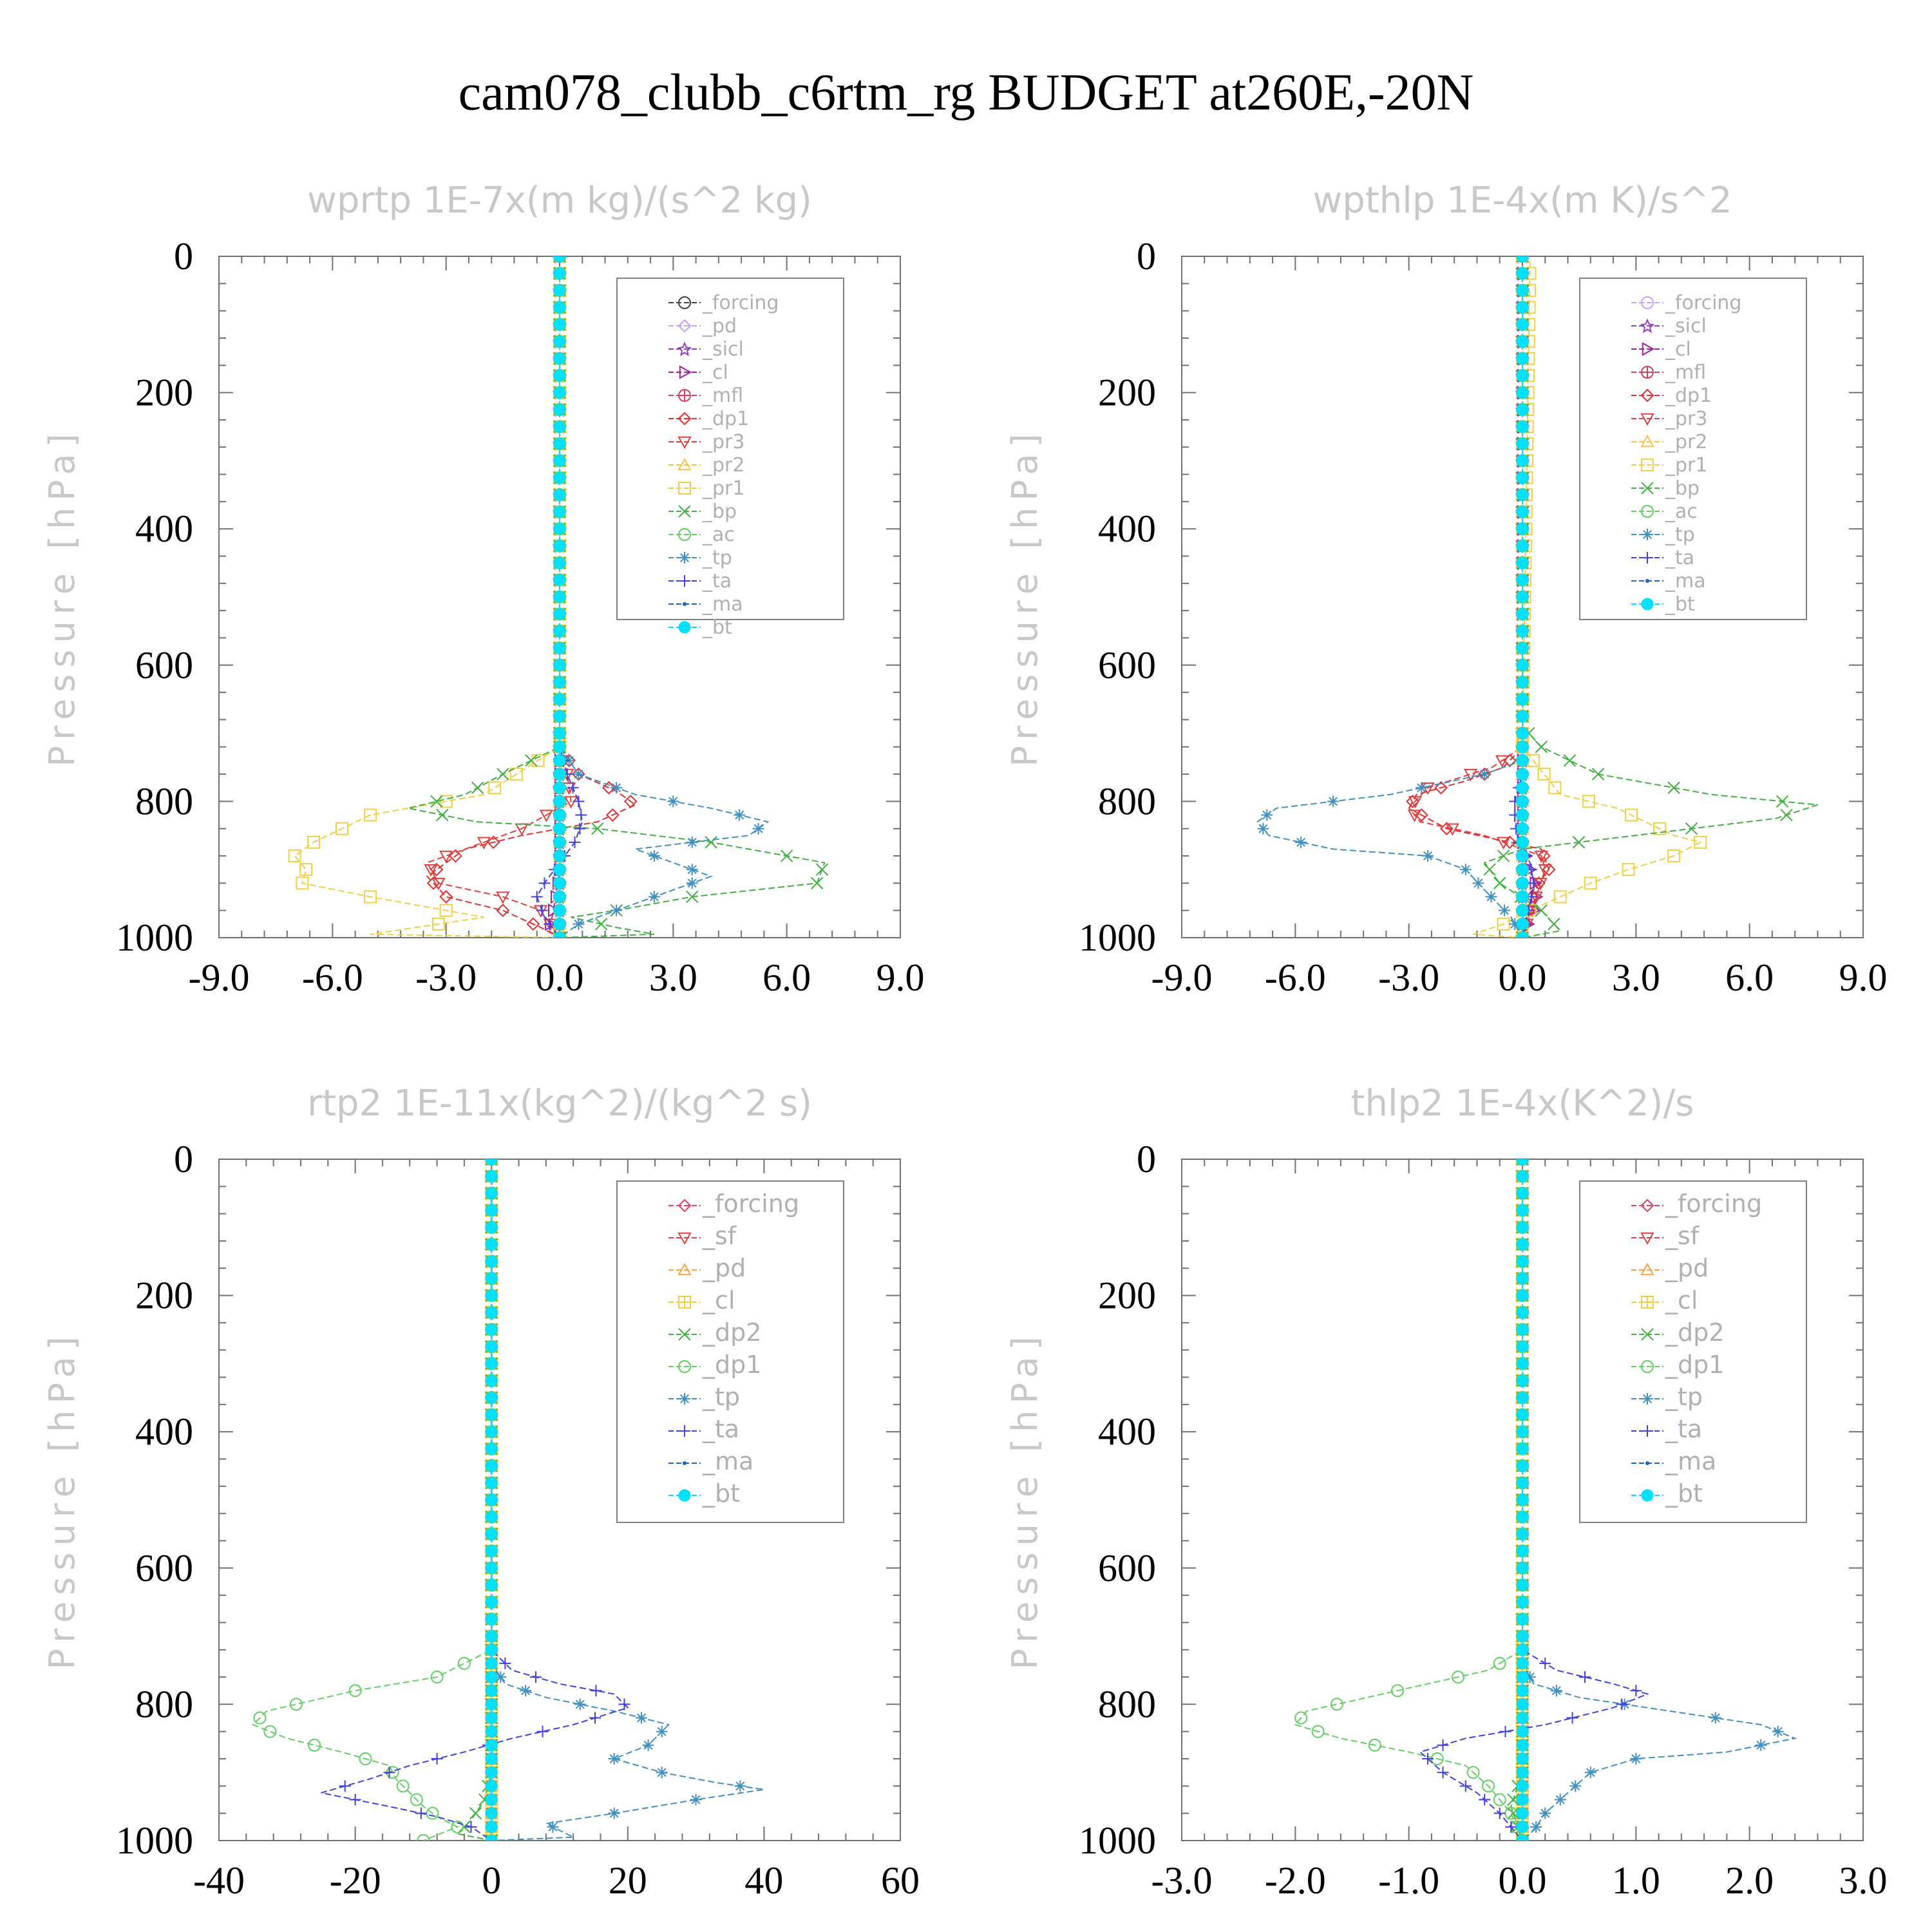 This screenshot has width=1932, height=1932. What do you see at coordinates (1667, 1429) in the screenshot?
I see `legend-item: _ta` at bounding box center [1667, 1429].